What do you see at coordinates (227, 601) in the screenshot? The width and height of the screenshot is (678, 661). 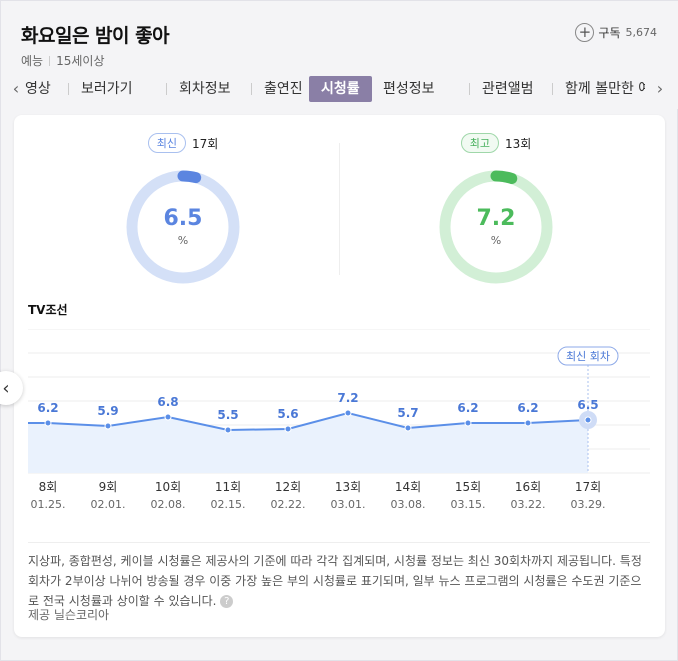 I see `help-icon: ?` at bounding box center [227, 601].